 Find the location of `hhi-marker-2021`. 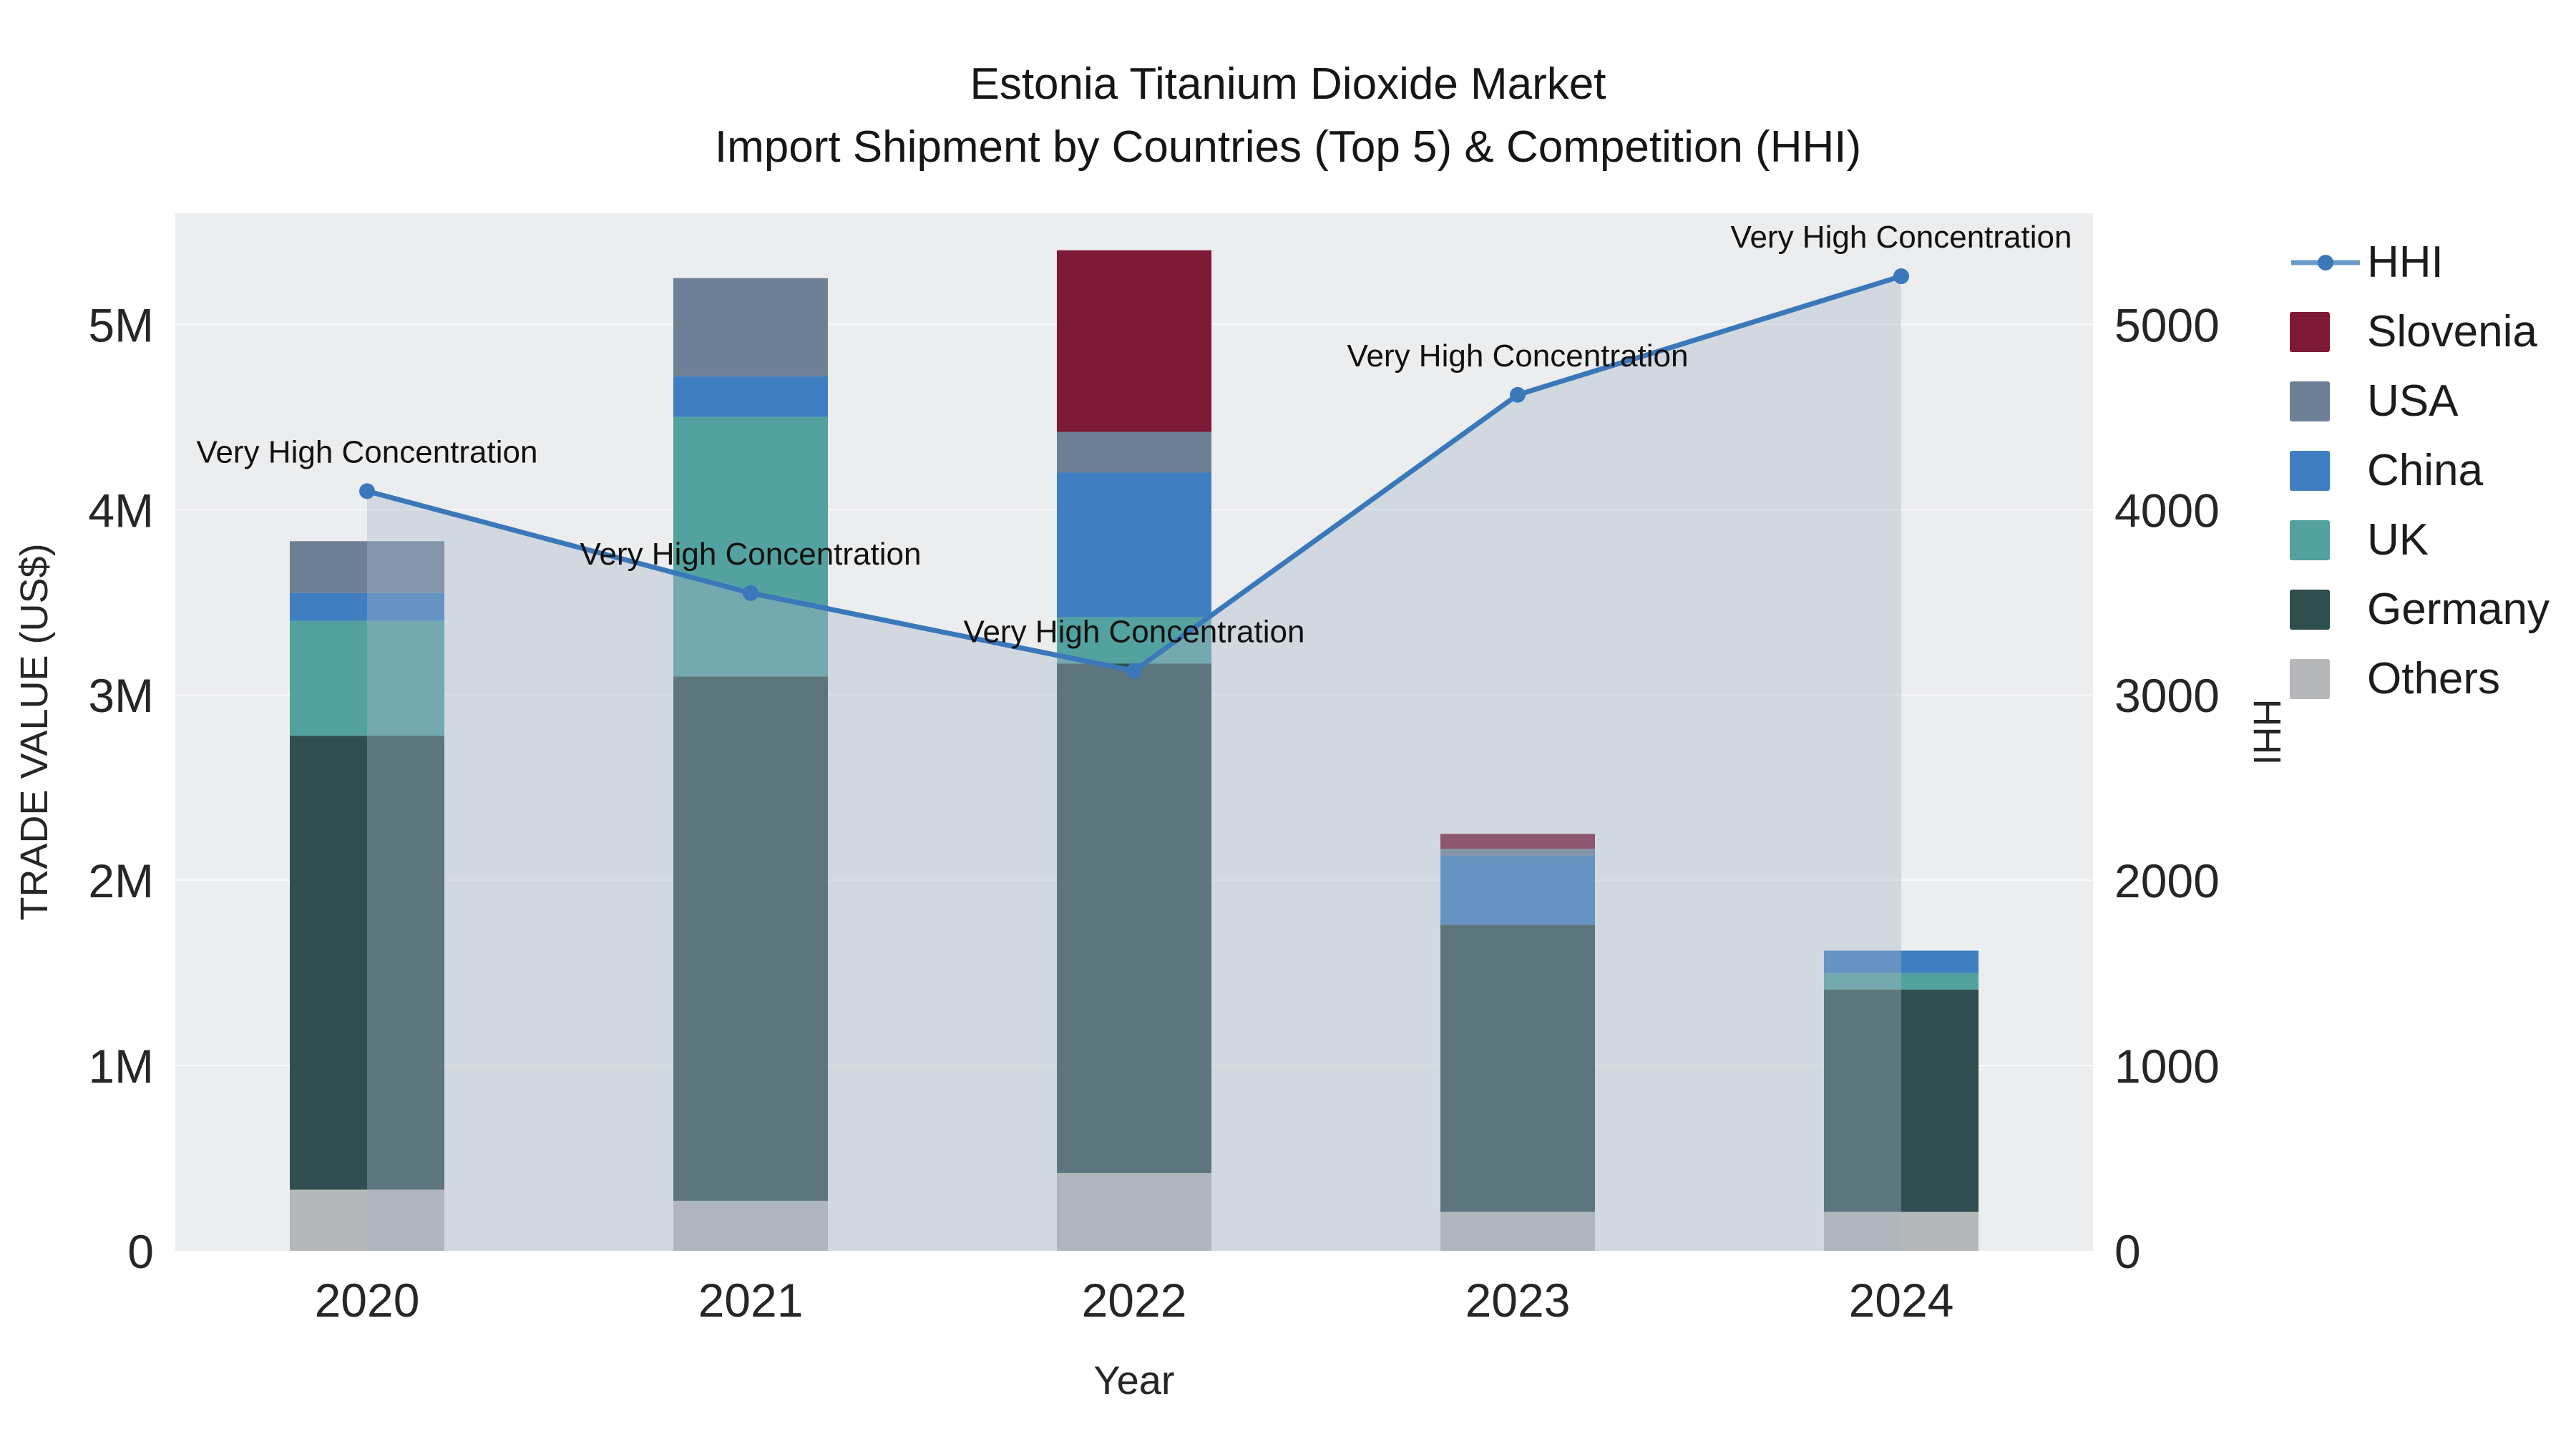

hhi-marker-2021 is located at coordinates (750, 593).